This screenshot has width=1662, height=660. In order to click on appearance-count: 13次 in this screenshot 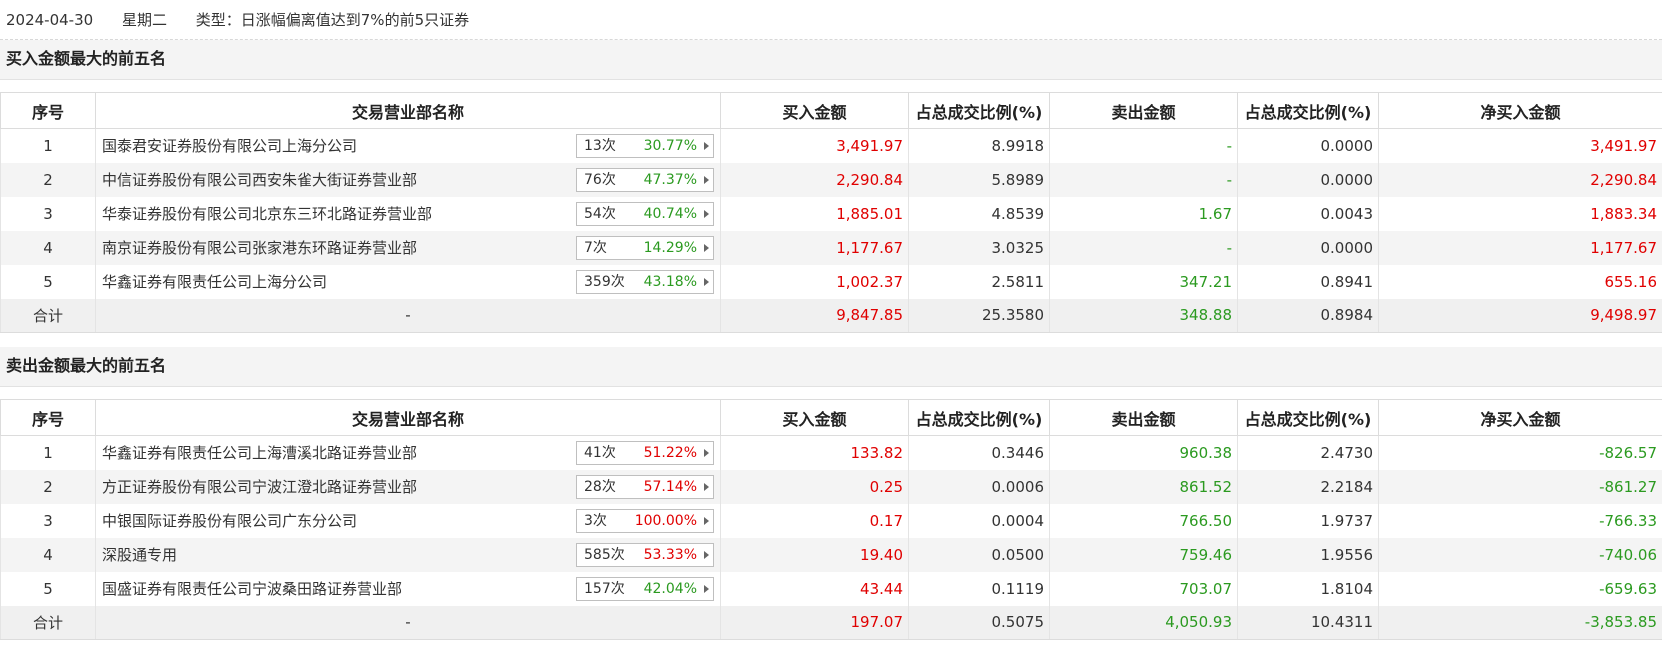, I will do `click(600, 146)`.